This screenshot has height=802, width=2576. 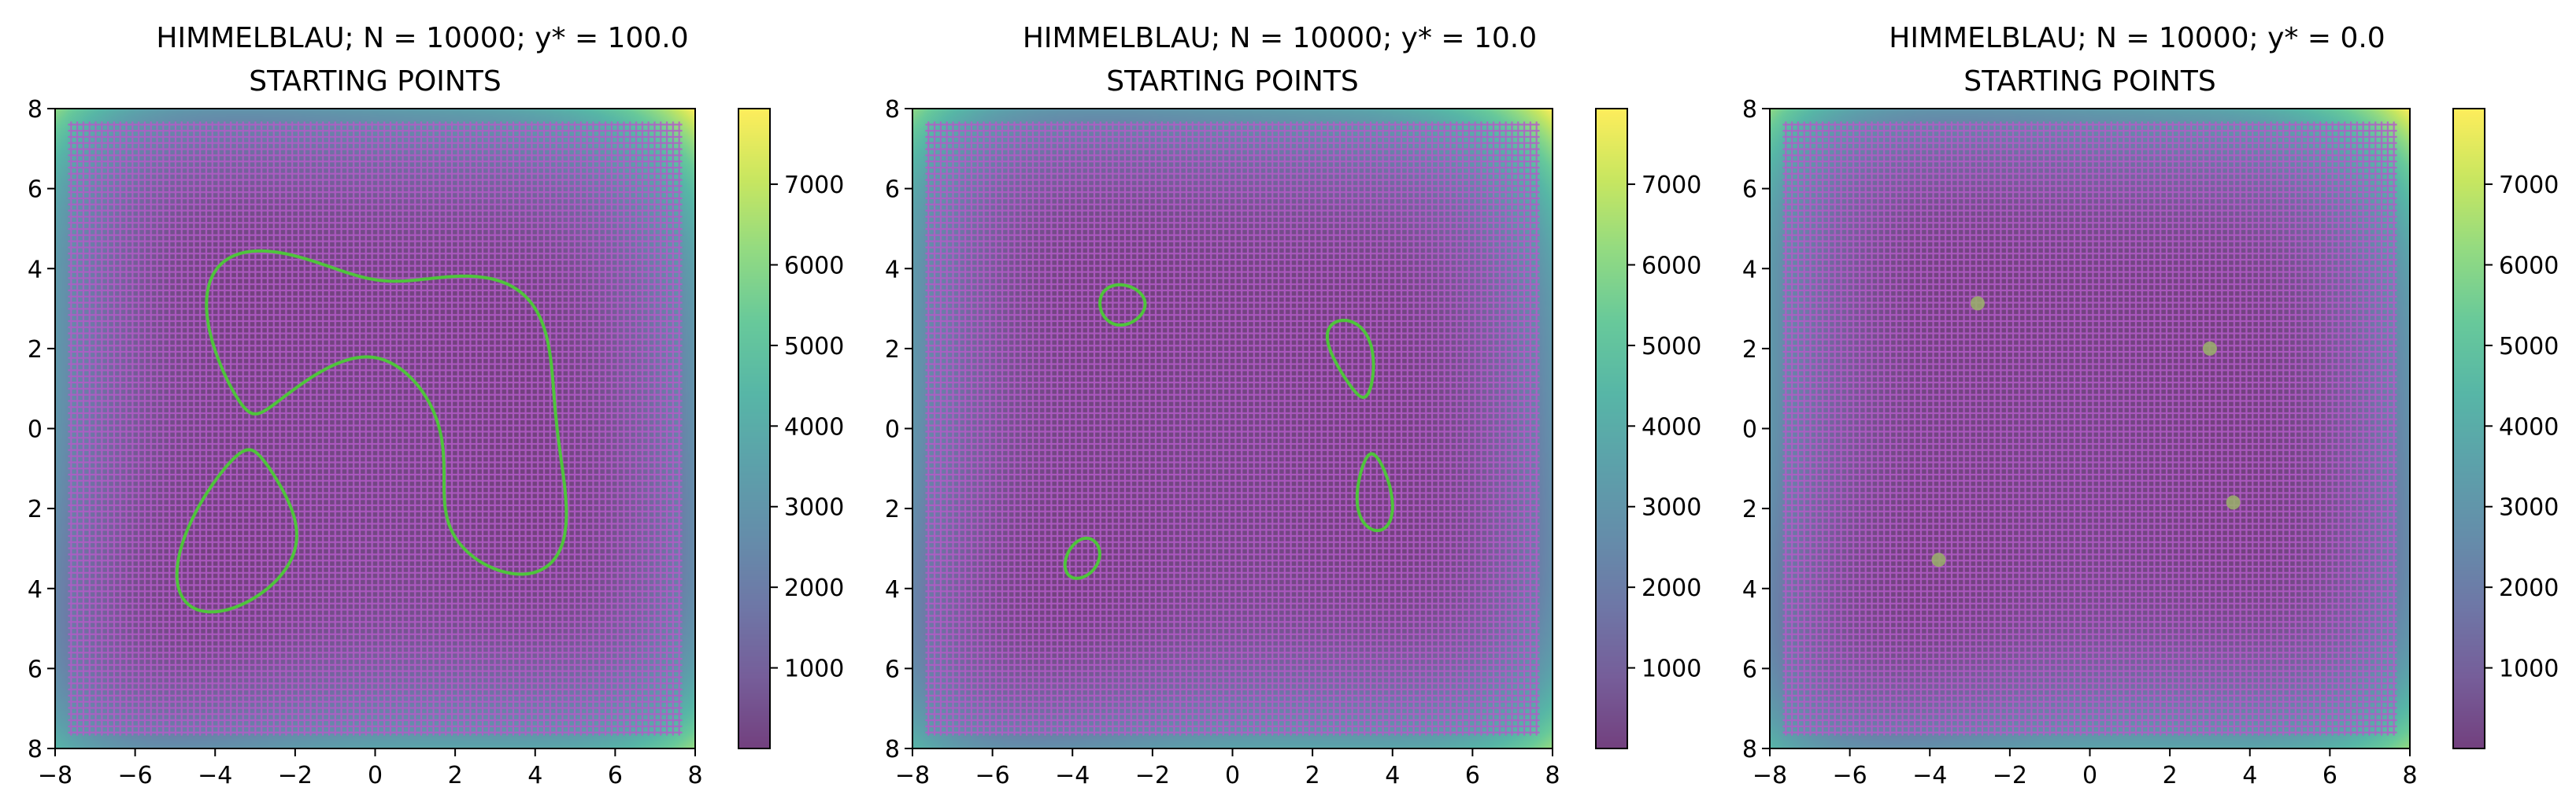 What do you see at coordinates (1280, 38) in the screenshot?
I see `chart-title: HIMMELBLAU; N = 10000; y* = 10.0` at bounding box center [1280, 38].